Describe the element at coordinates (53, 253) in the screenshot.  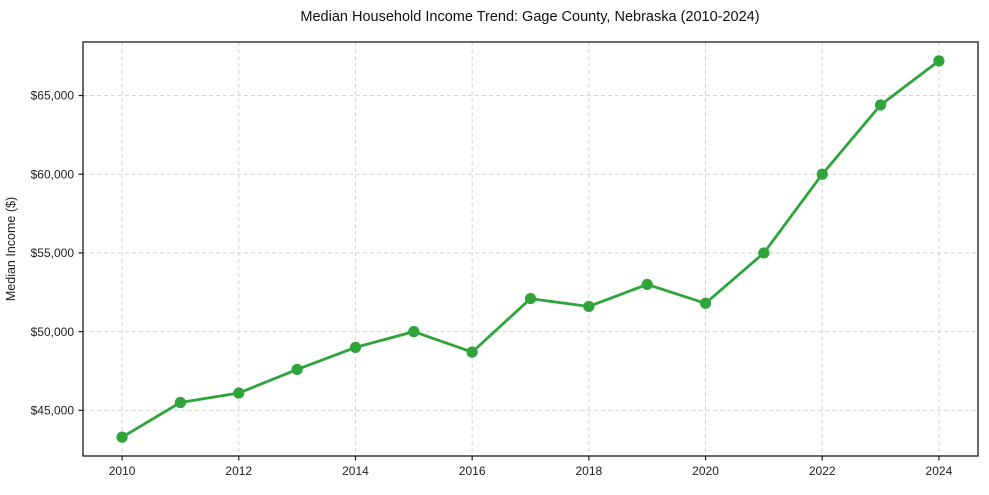
I see `y-tick-label: $55,000` at that location.